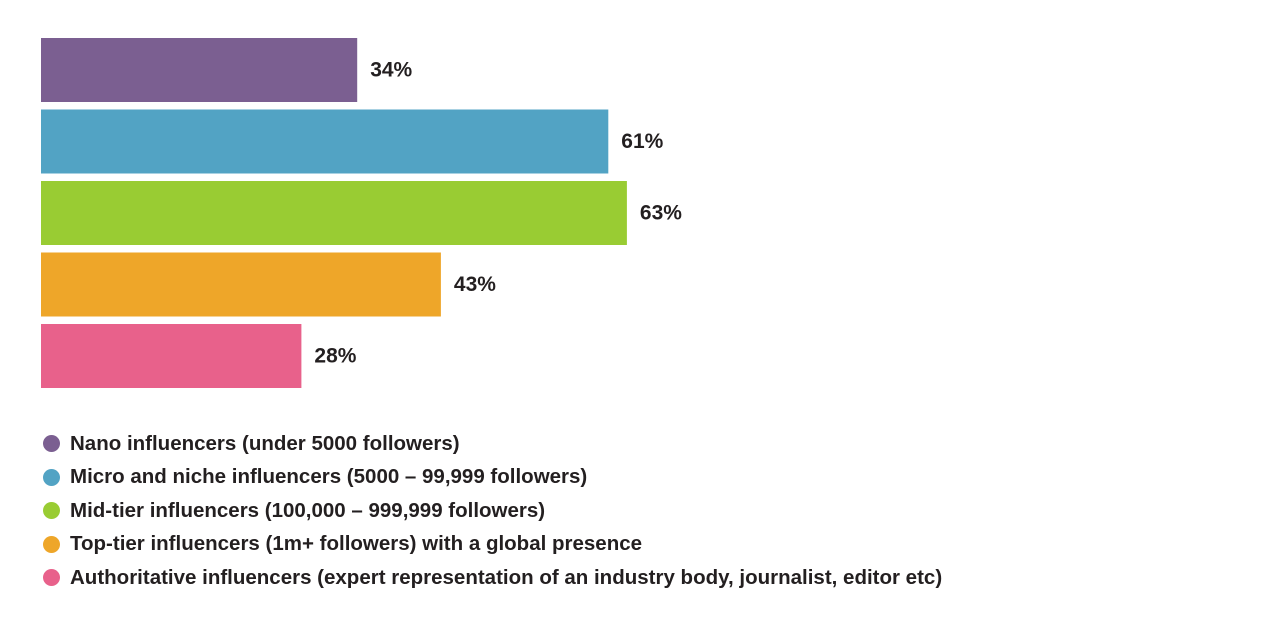  Describe the element at coordinates (335, 356) in the screenshot. I see `bar-value-label: 28%` at that location.